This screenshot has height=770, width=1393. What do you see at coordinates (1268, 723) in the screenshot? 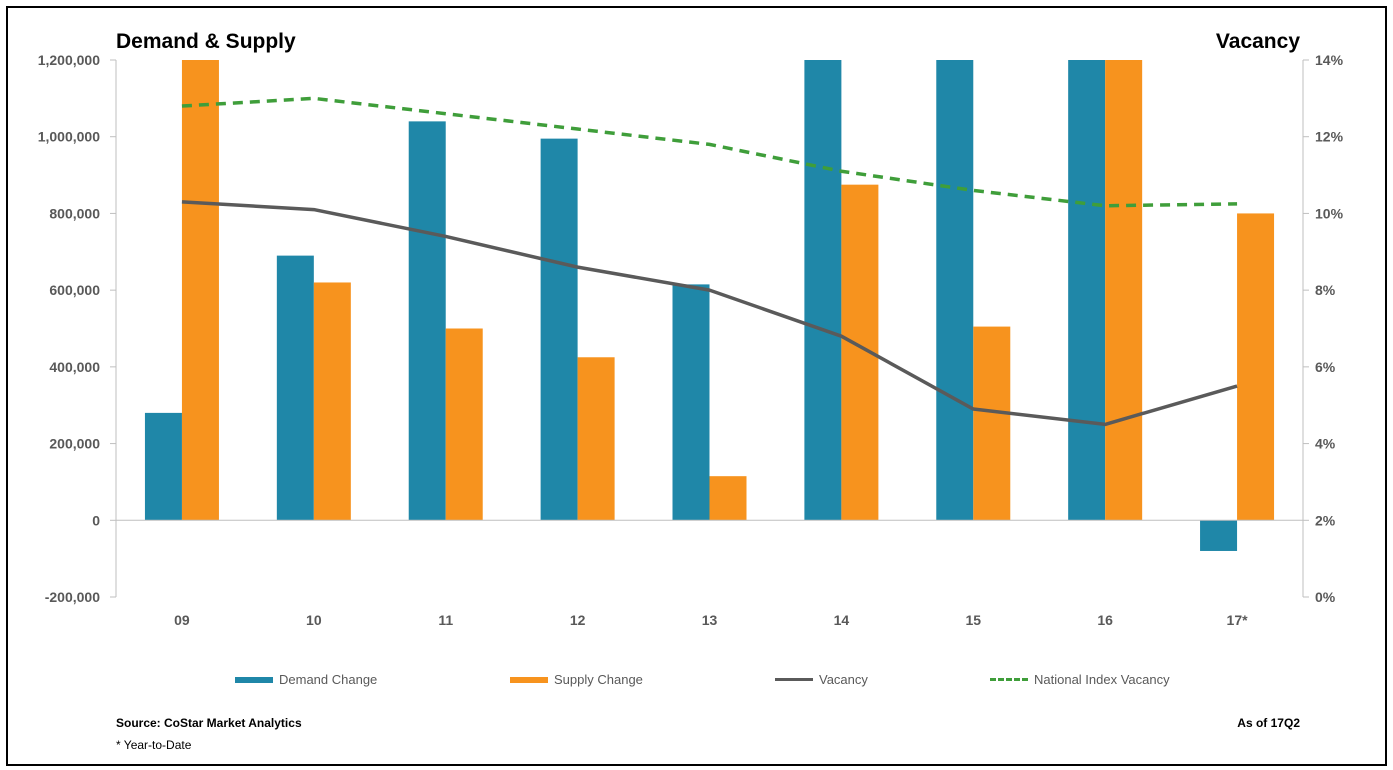
I see `as-of-note: As of 17Q2` at bounding box center [1268, 723].